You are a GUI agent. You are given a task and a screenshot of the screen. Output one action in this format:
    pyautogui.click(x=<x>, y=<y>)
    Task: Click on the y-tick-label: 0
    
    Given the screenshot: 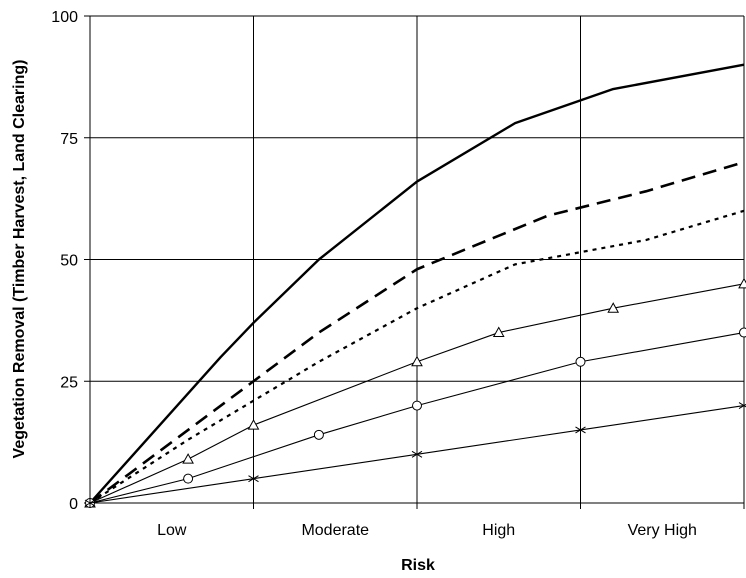 What is the action you would take?
    pyautogui.click(x=73, y=504)
    